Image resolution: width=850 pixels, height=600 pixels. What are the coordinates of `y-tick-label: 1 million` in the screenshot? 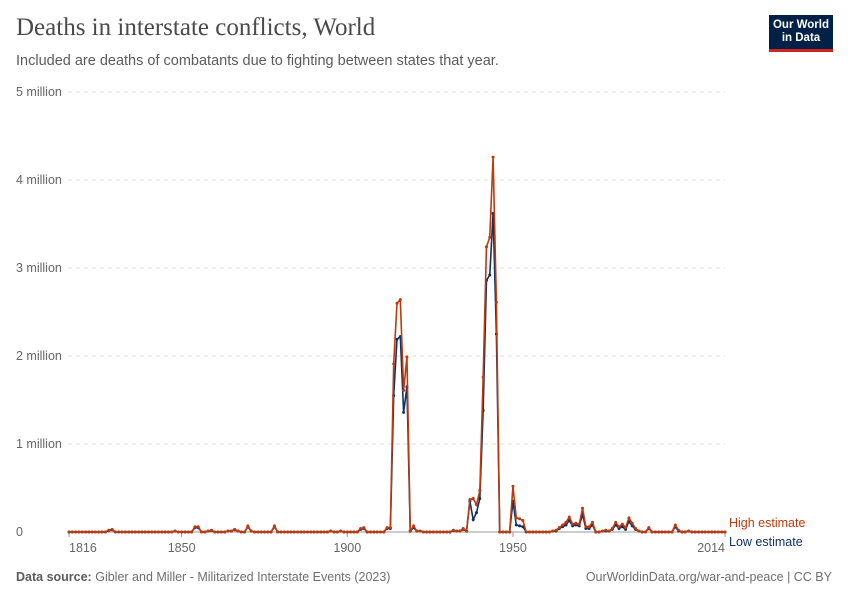 It's located at (39, 444).